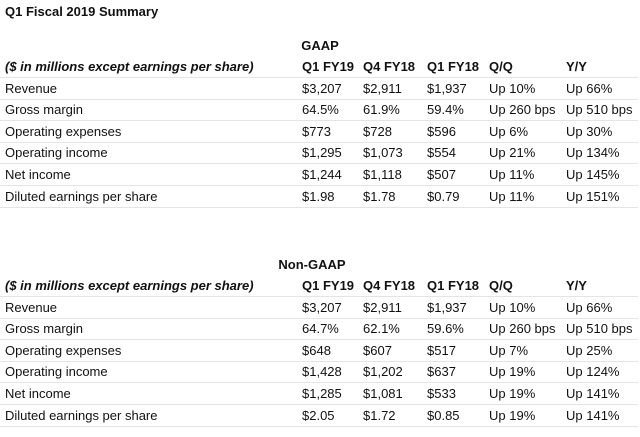 This screenshot has height=437, width=640. Describe the element at coordinates (381, 110) in the screenshot. I see `cell: 61.9%` at that location.